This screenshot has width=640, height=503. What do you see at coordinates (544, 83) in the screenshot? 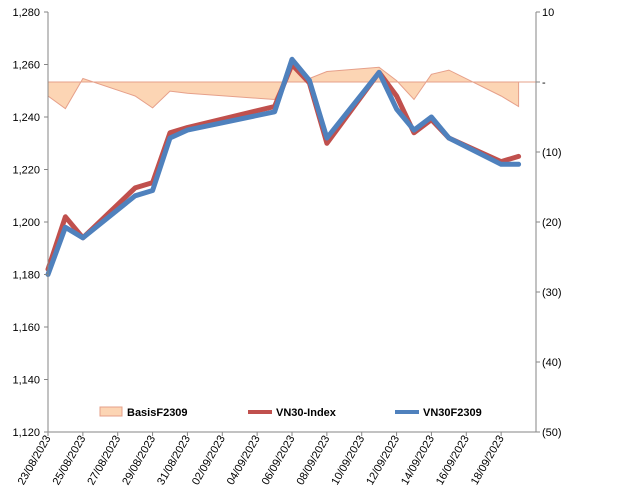
I see `right-tick-label: -` at bounding box center [544, 83].